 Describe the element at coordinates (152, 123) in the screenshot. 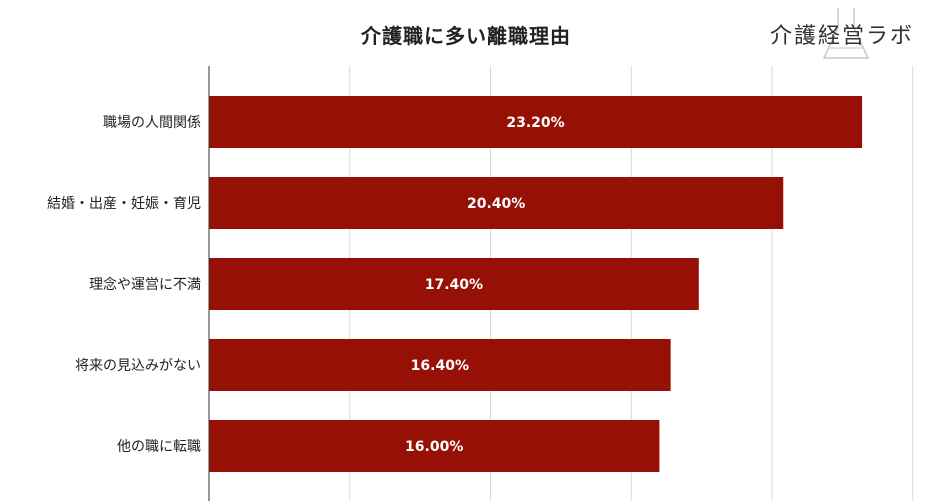

I see `category-label: 職場の人間関係` at that location.